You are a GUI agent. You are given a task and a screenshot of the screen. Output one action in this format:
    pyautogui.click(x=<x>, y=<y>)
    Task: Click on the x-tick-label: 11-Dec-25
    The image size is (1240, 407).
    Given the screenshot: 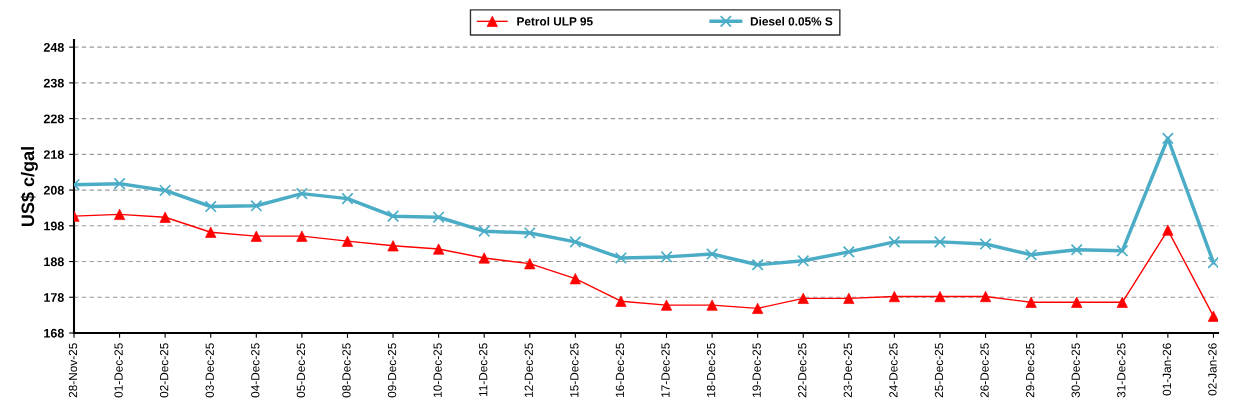 What is the action you would take?
    pyautogui.click(x=483, y=370)
    